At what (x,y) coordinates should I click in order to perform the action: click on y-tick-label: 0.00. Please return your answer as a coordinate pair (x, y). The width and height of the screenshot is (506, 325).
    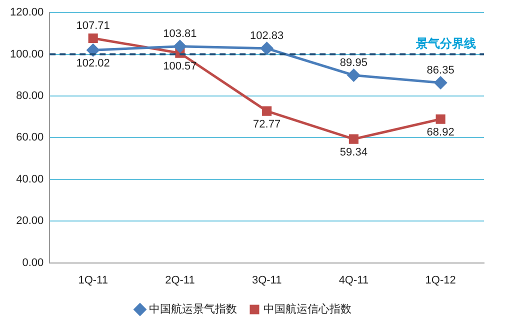
    Looking at the image, I should click on (33, 262).